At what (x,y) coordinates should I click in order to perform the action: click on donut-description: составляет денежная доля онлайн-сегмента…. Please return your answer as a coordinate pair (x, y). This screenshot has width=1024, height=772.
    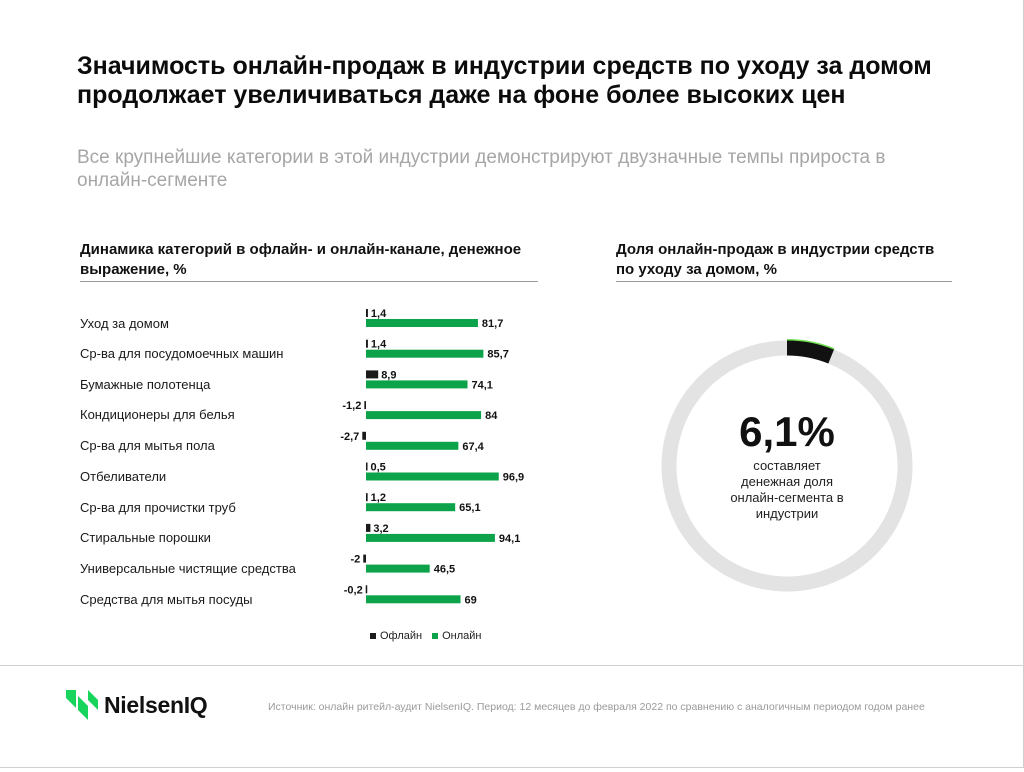
    Looking at the image, I should click on (787, 489).